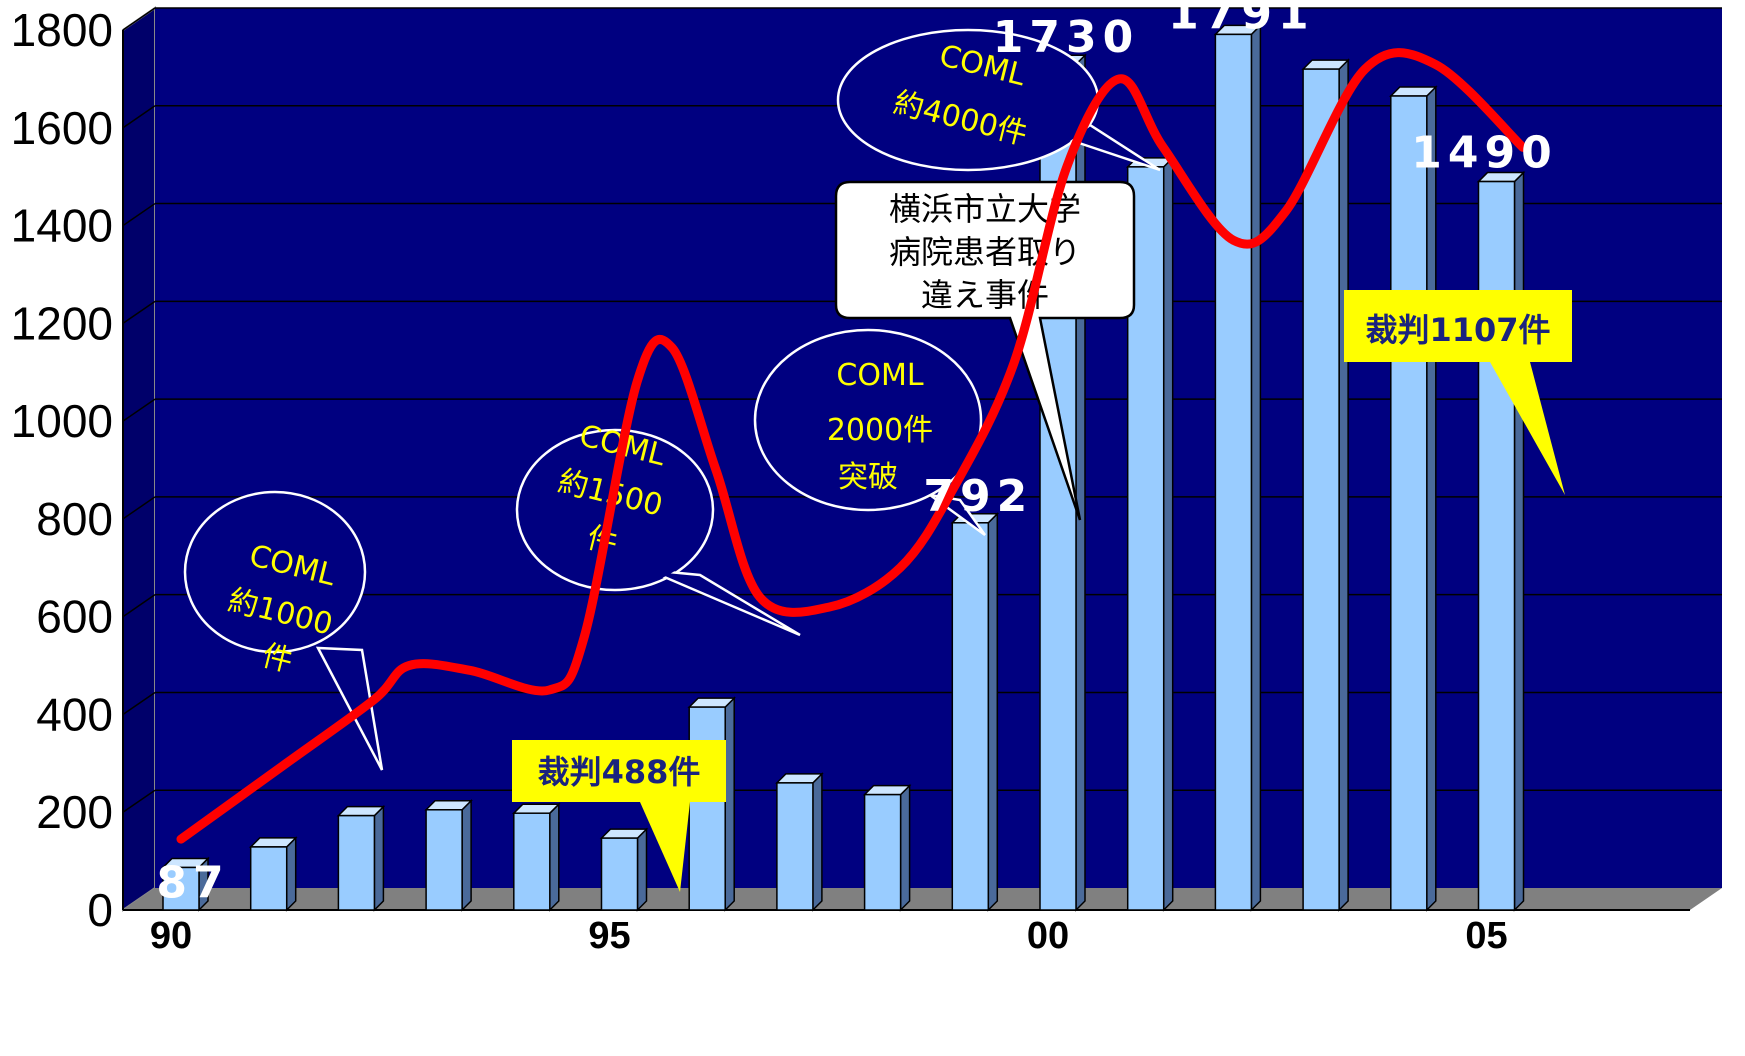 Image resolution: width=1745 pixels, height=1056 pixels. I want to click on plot-side-wall, so click(139, 459).